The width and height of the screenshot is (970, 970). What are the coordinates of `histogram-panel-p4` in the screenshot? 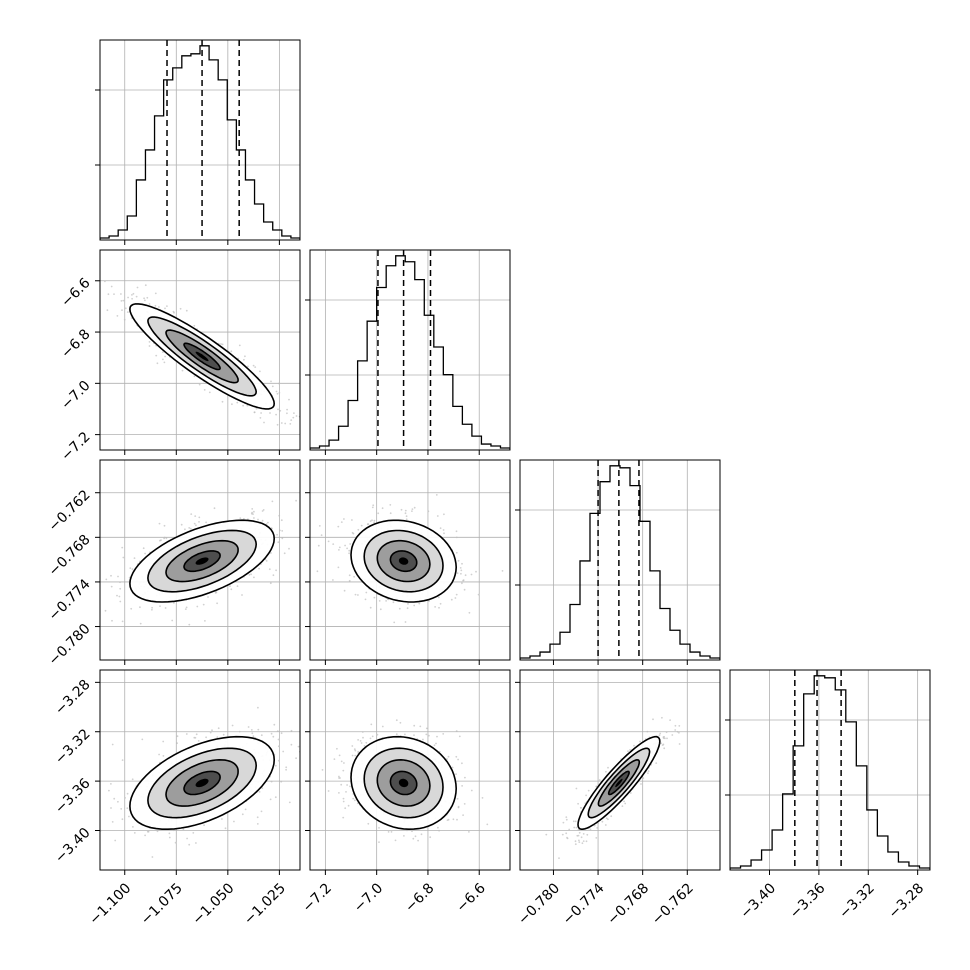 It's located at (828, 772).